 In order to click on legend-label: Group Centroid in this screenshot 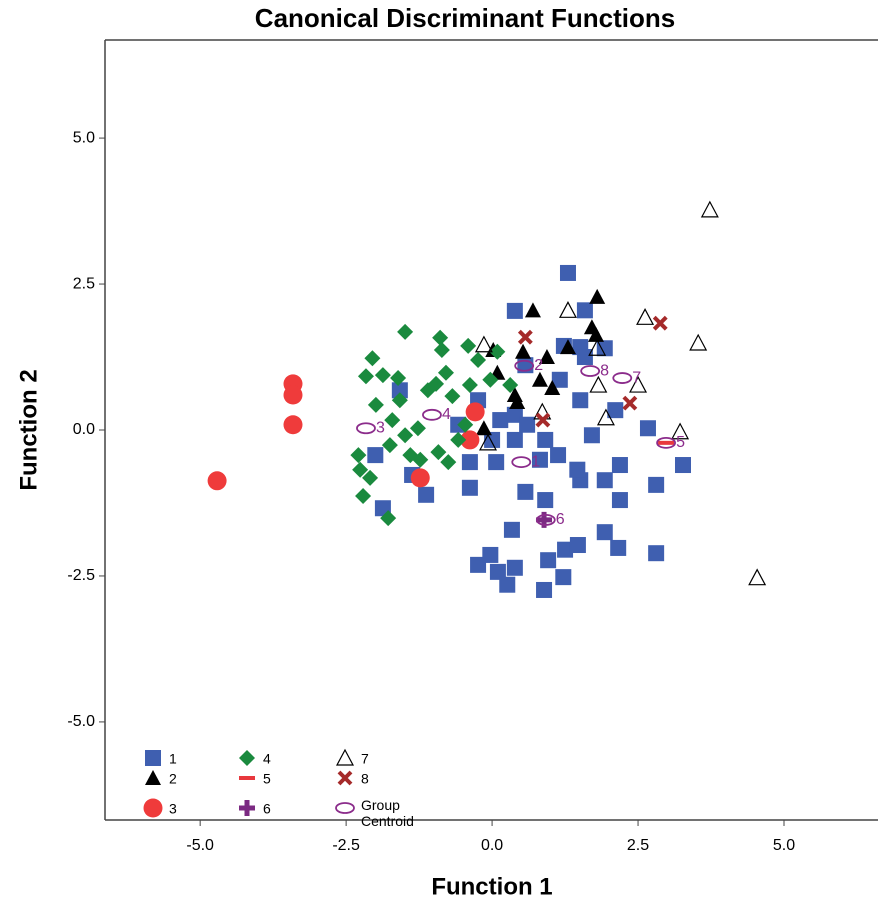, I will do `click(387, 813)`.